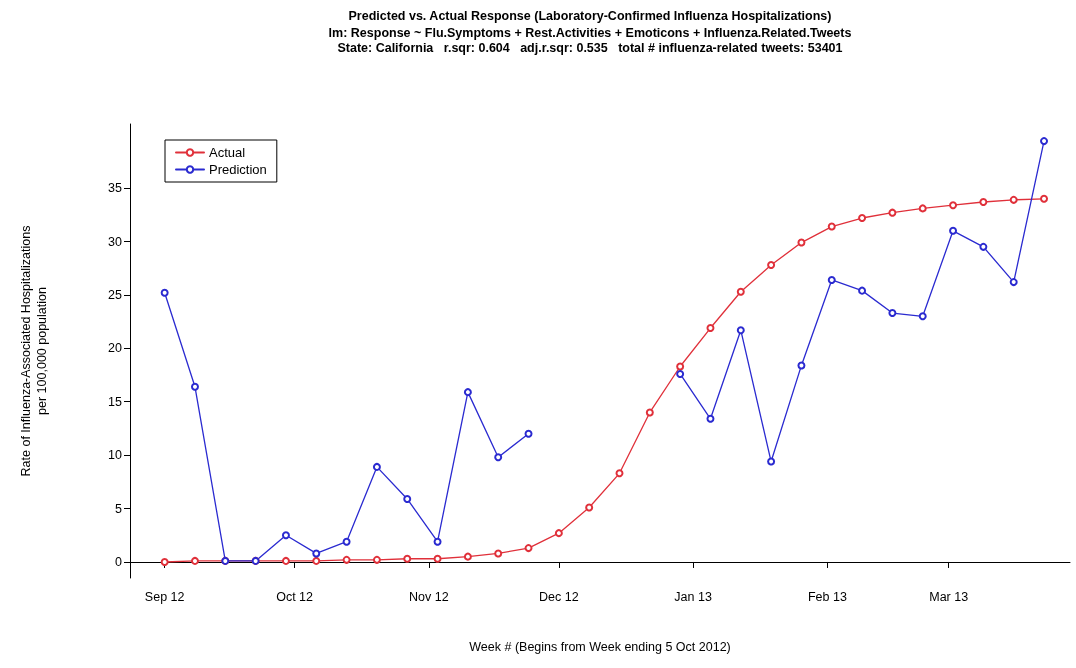  Describe the element at coordinates (590, 40) in the screenshot. I see `chart-subtitle: lm: Response ~ Flu.Symptoms + Rest.Activities + Emoticons + Influenza.Related.Tweets State: California r.sqr: 0.604 adj.r.sqr: 0.535 total # influenza-related tweets: 53401` at that location.